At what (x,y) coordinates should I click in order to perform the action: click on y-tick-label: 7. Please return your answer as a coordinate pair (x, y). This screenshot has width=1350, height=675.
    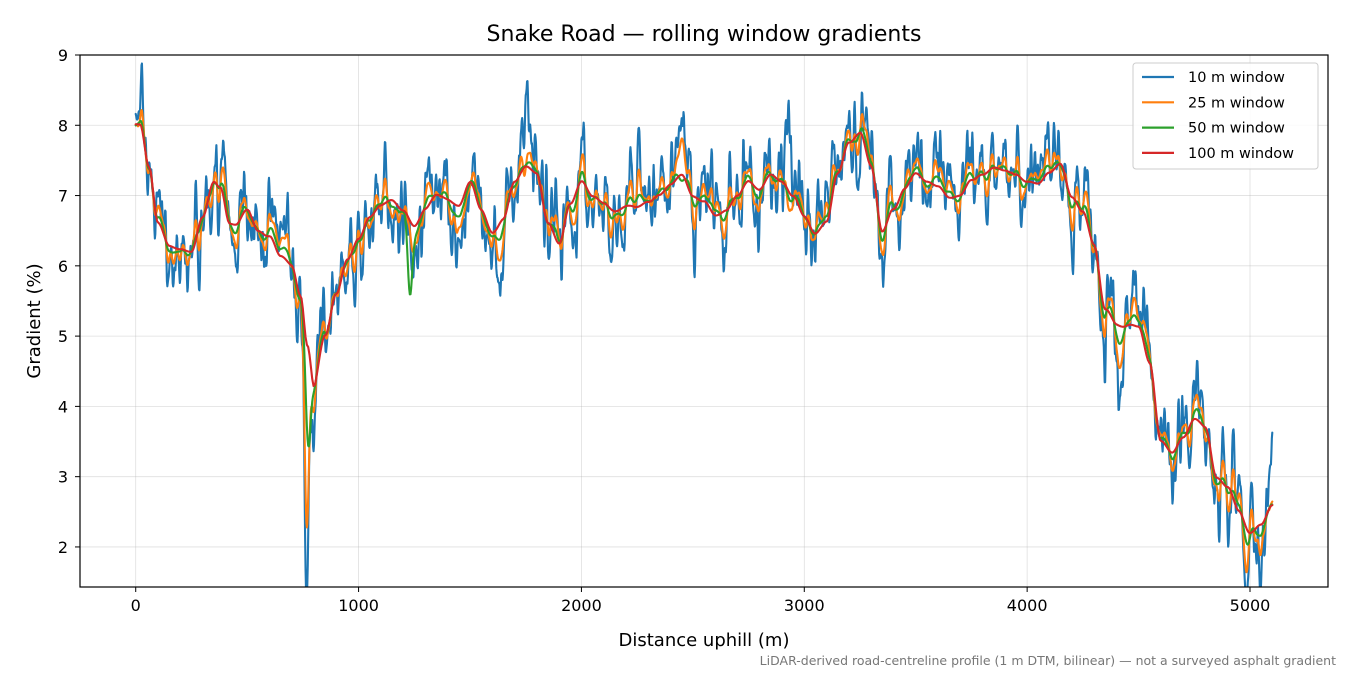
    Looking at the image, I should click on (63, 196).